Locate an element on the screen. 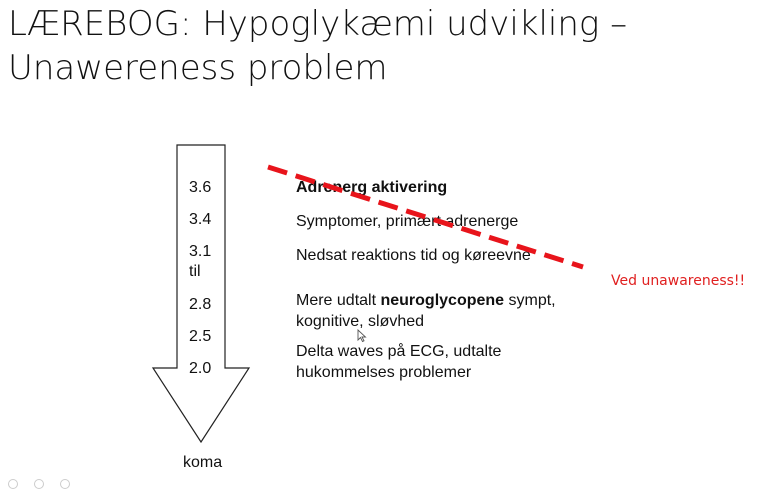 This screenshot has width=769, height=494. glucose-level: 3.6 is located at coordinates (200, 187).